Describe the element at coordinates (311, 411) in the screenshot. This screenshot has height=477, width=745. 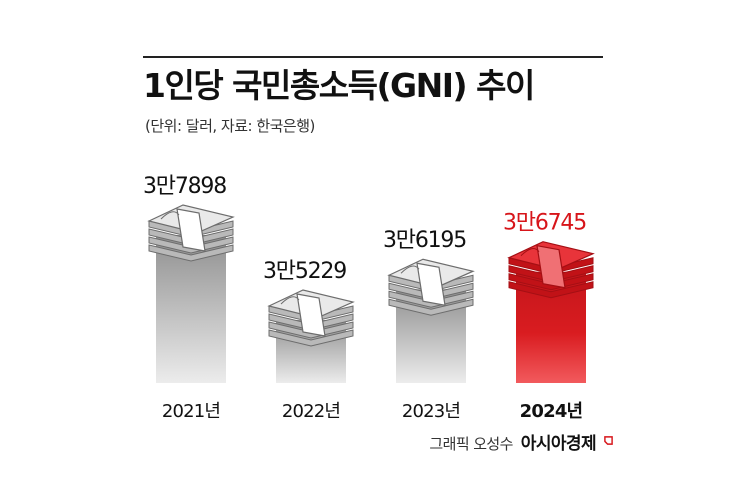
I see `category-label: 2022년` at that location.